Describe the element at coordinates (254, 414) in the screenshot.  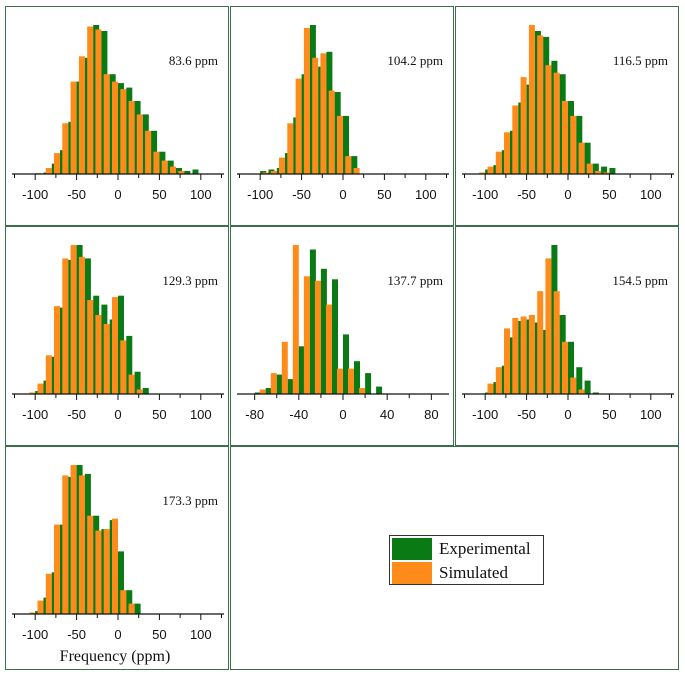
I see `tick-label: -80` at that location.